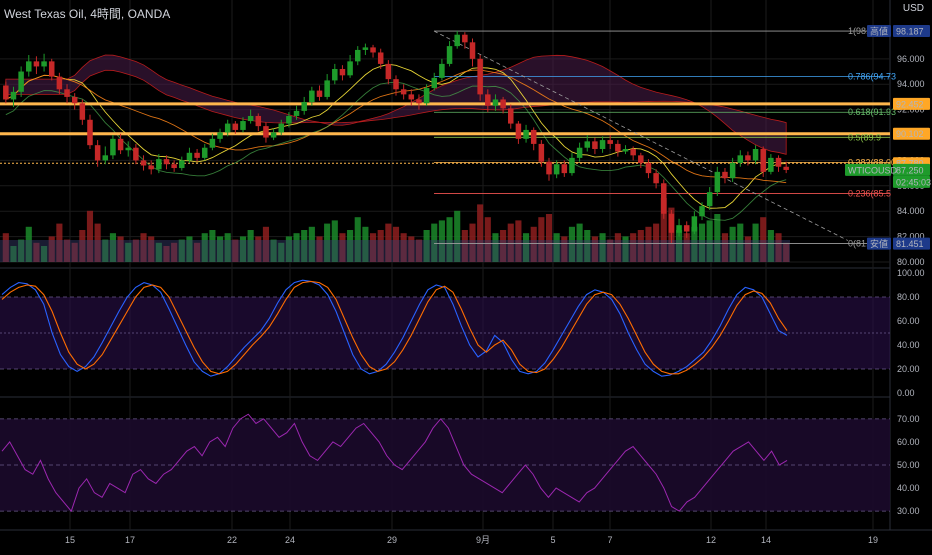  What do you see at coordinates (868, 169) in the screenshot?
I see `price-badge-label-bg` at bounding box center [868, 169].